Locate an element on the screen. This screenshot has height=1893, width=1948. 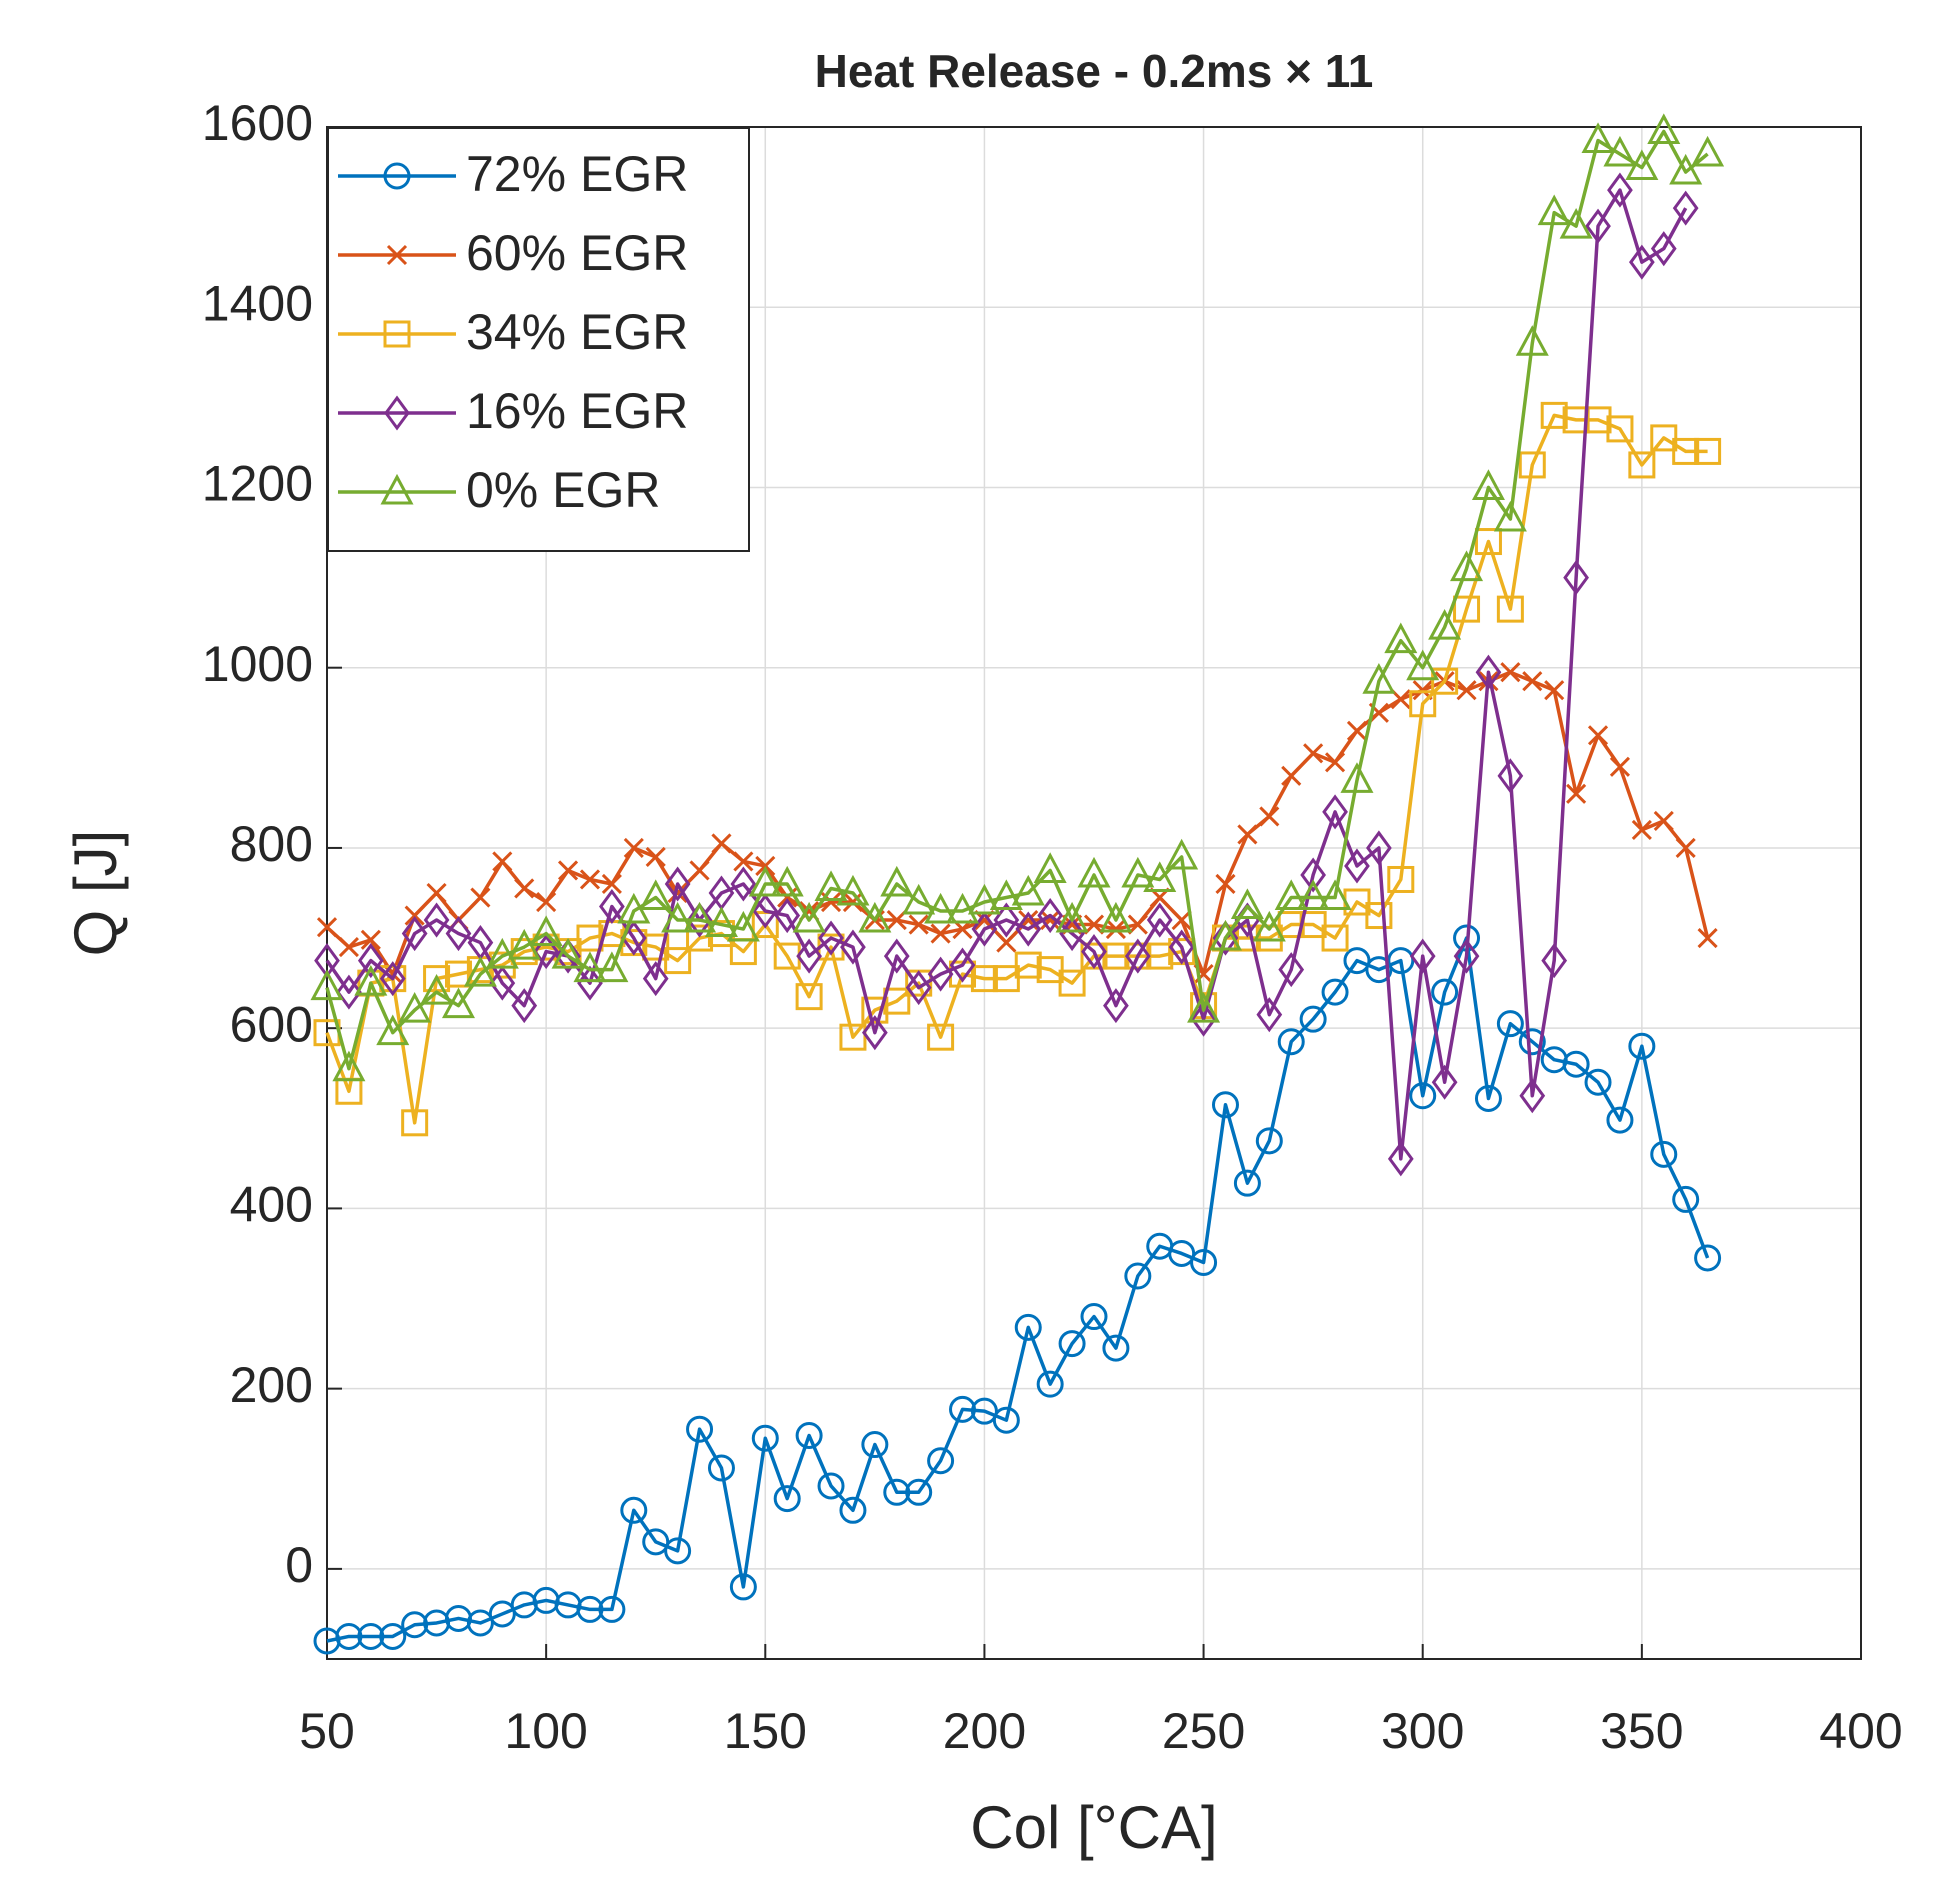
legend-label: 34% EGR is located at coordinates (577, 332).